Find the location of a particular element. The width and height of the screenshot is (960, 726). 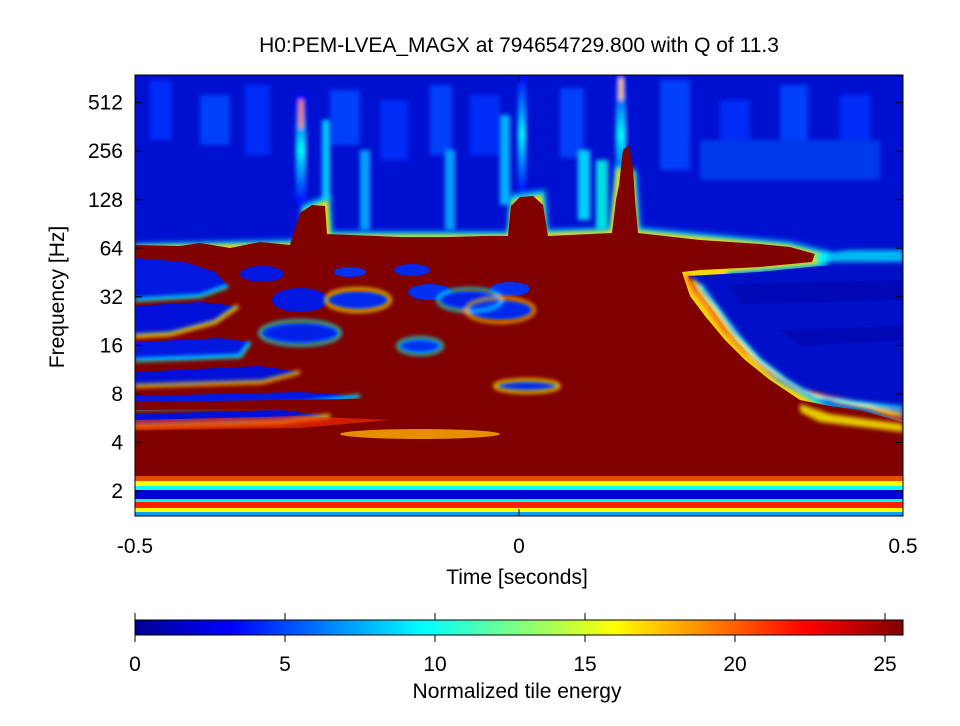

right-wedge-rim is located at coordinates (794, 348).